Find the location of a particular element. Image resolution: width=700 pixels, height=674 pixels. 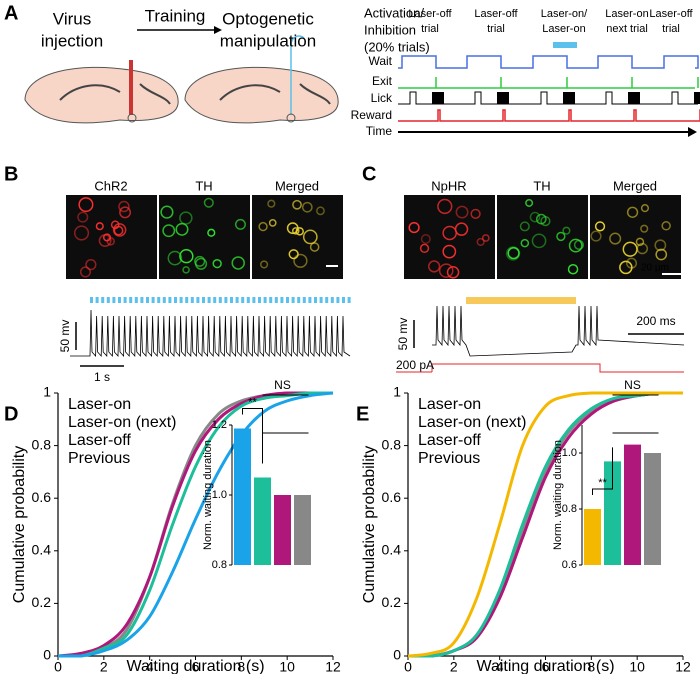

x-tick-label: 12 is located at coordinates (683, 666).